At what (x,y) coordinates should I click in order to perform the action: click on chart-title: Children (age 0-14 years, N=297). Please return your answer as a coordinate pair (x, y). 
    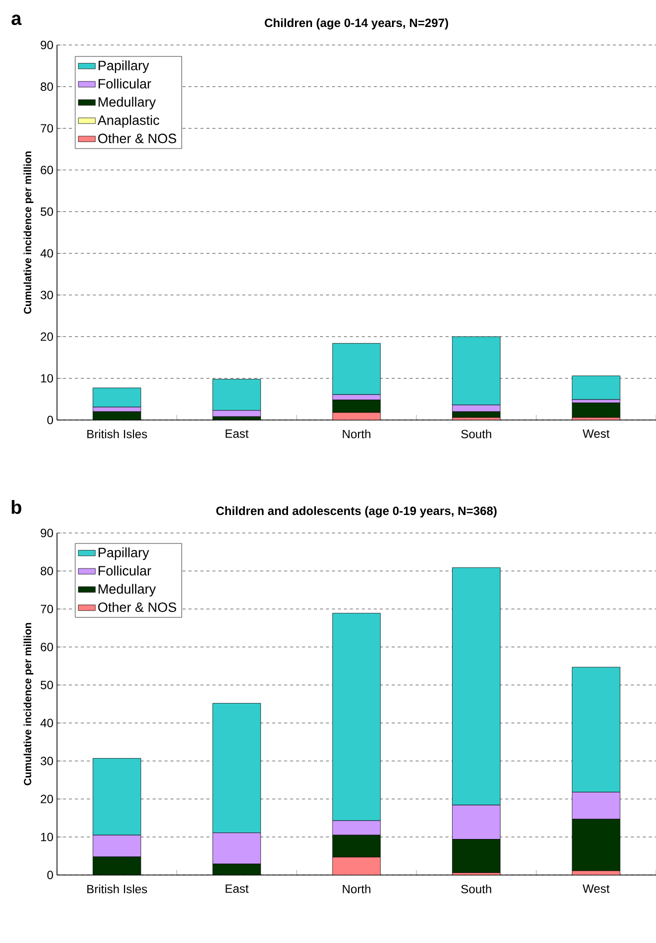
    Looking at the image, I should click on (356, 24).